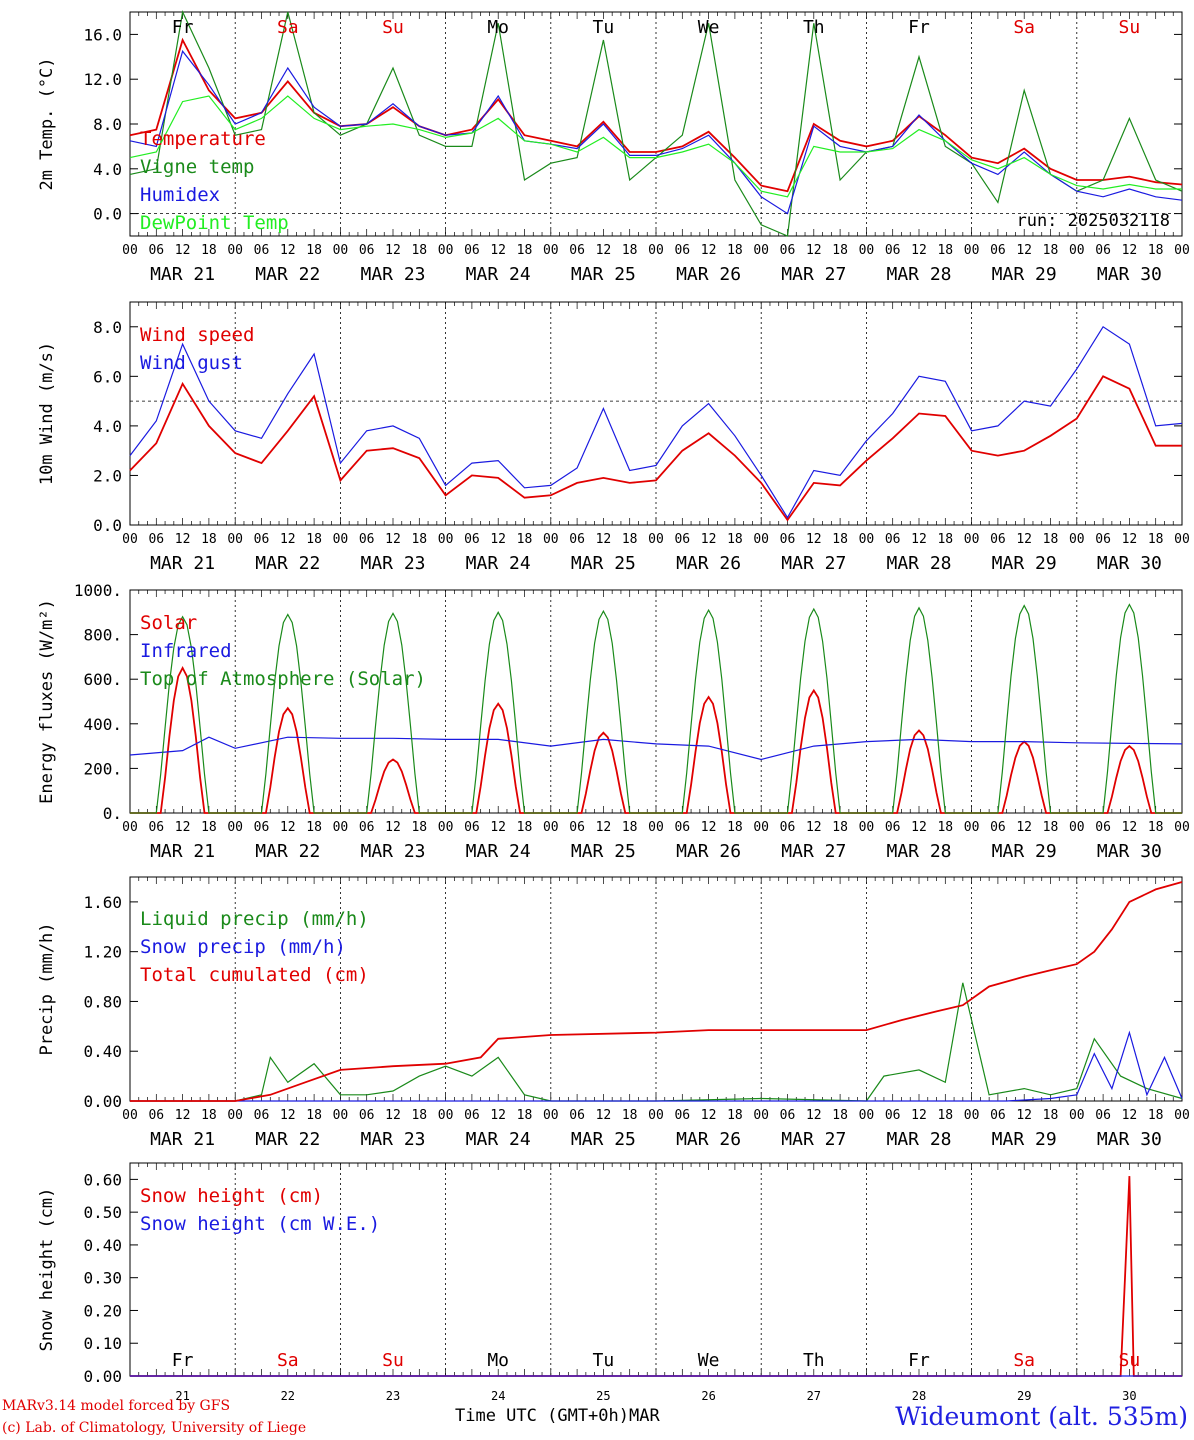 The image size is (1194, 1440). Describe the element at coordinates (656, 422) in the screenshot. I see `series-line-wind-gust` at that location.